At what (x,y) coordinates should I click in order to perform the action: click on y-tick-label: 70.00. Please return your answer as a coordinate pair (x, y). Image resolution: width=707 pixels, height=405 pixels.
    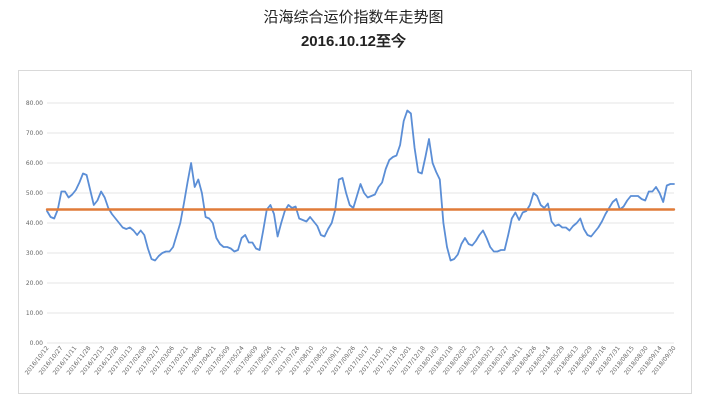
    Looking at the image, I should click on (34, 133).